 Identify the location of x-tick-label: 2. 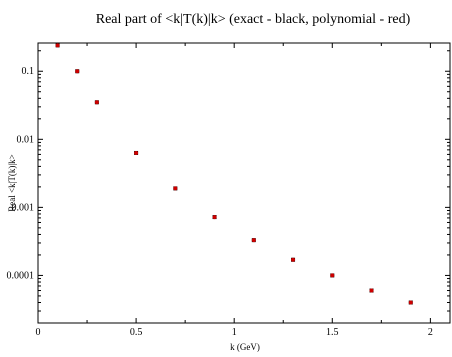
(430, 332).